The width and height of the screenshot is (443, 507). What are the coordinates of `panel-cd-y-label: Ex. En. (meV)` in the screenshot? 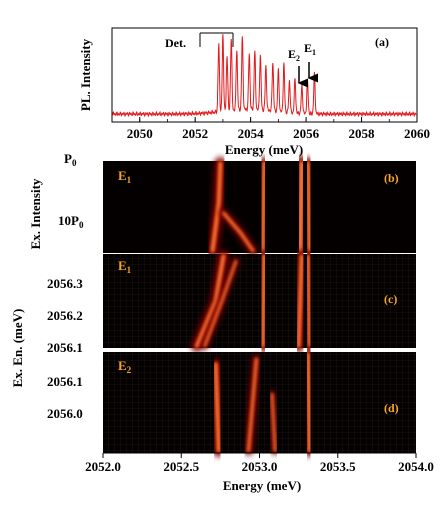 It's located at (17, 348).